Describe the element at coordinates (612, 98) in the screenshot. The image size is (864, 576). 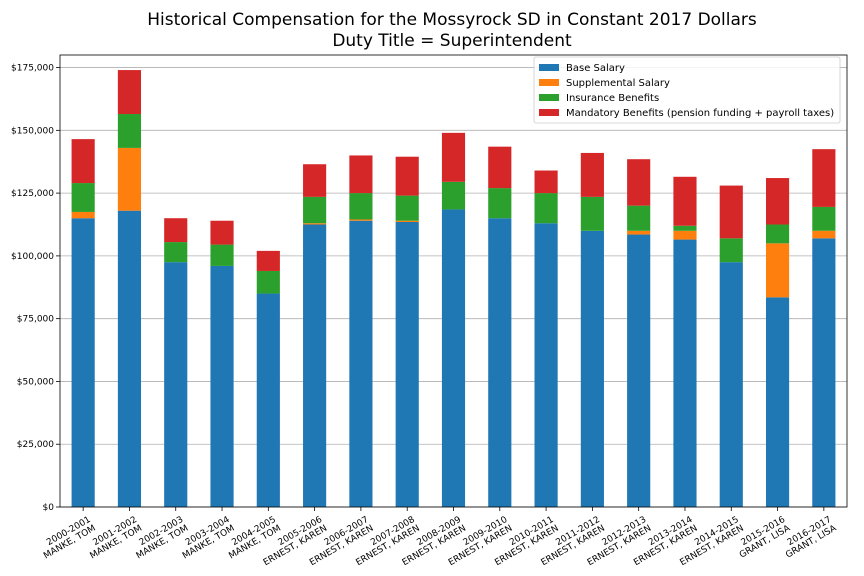
I see `legend-label: Insurance Benefits` at that location.